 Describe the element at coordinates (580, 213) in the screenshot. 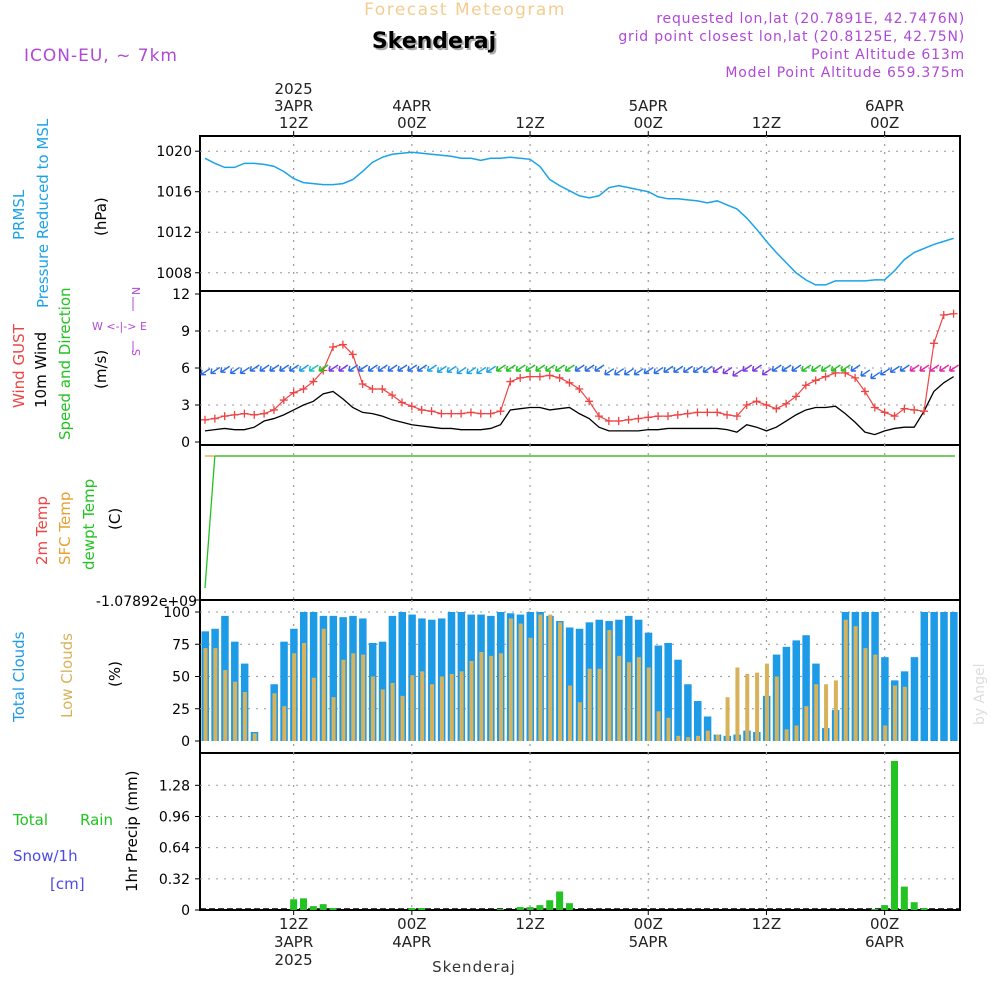

I see `panel-frame` at that location.